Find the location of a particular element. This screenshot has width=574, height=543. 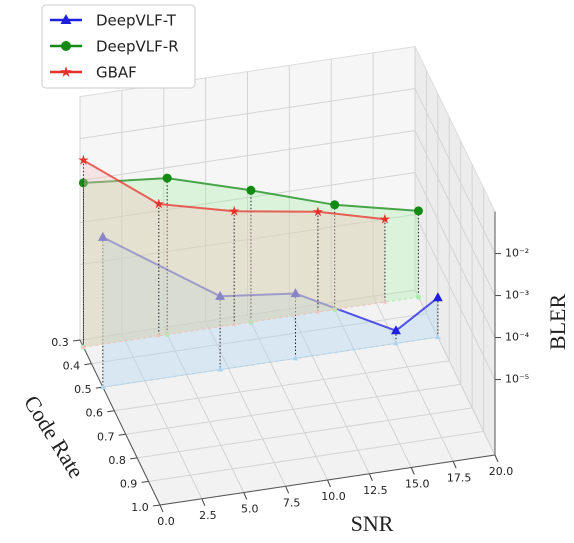

x-axis-line is located at coordinates (327, 480).